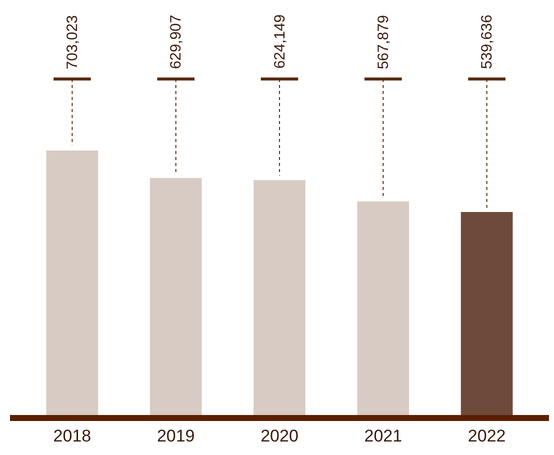  I want to click on x-tick-label: 2019, so click(175, 436).